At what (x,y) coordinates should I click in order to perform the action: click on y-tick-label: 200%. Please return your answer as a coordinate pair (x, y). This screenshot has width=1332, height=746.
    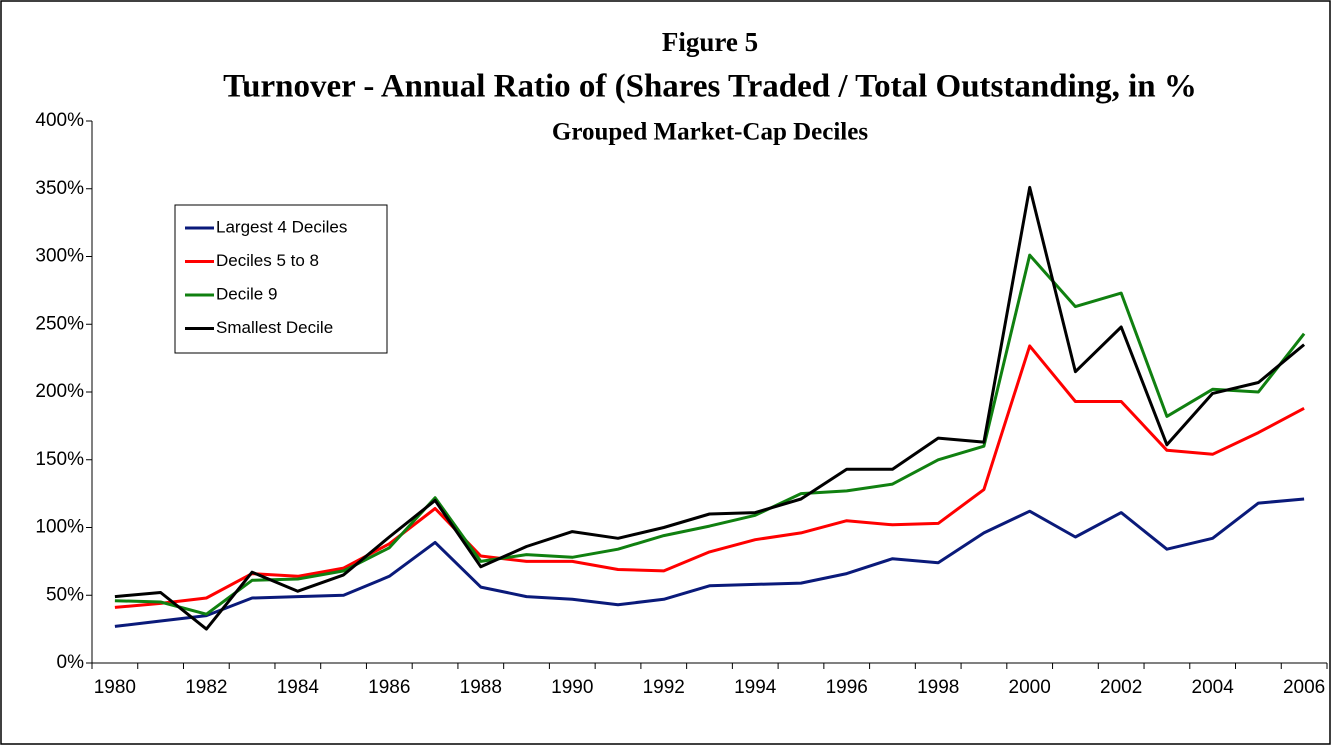
    Looking at the image, I should click on (59, 391).